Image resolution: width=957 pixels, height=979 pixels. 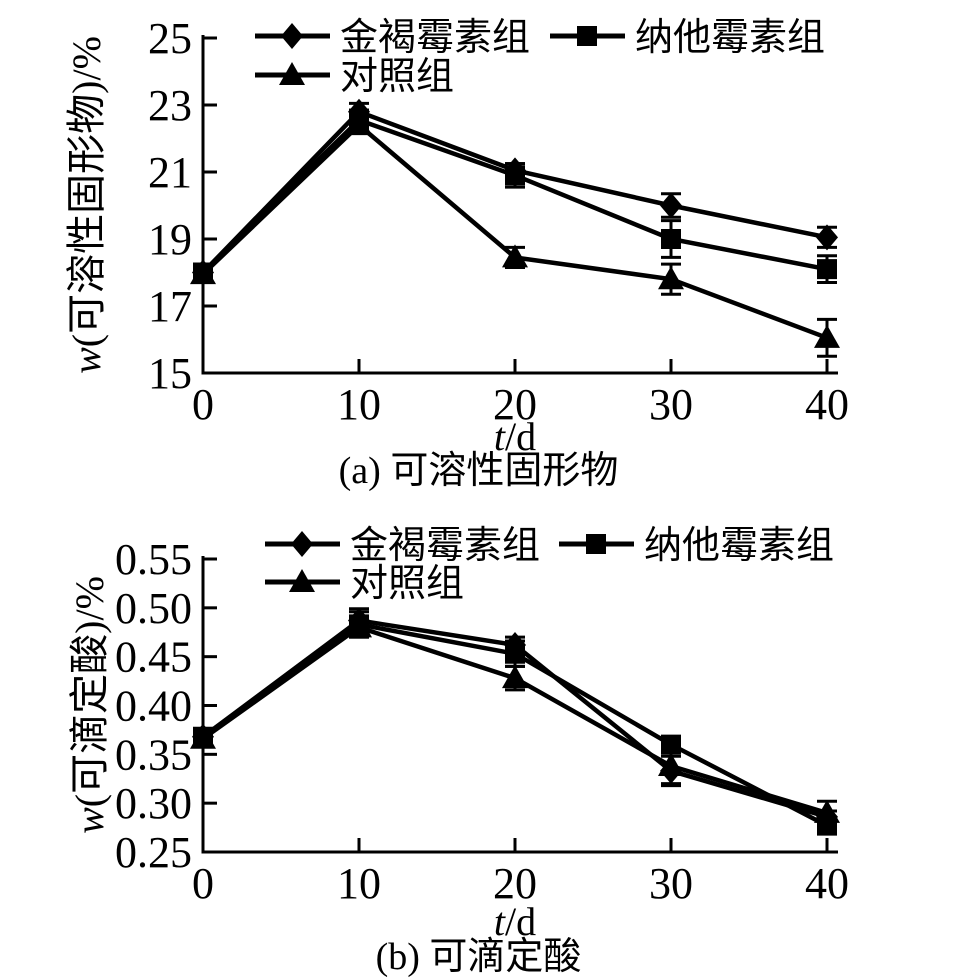 What do you see at coordinates (153, 559) in the screenshot?
I see `y-tick-label: 0.55` at bounding box center [153, 559].